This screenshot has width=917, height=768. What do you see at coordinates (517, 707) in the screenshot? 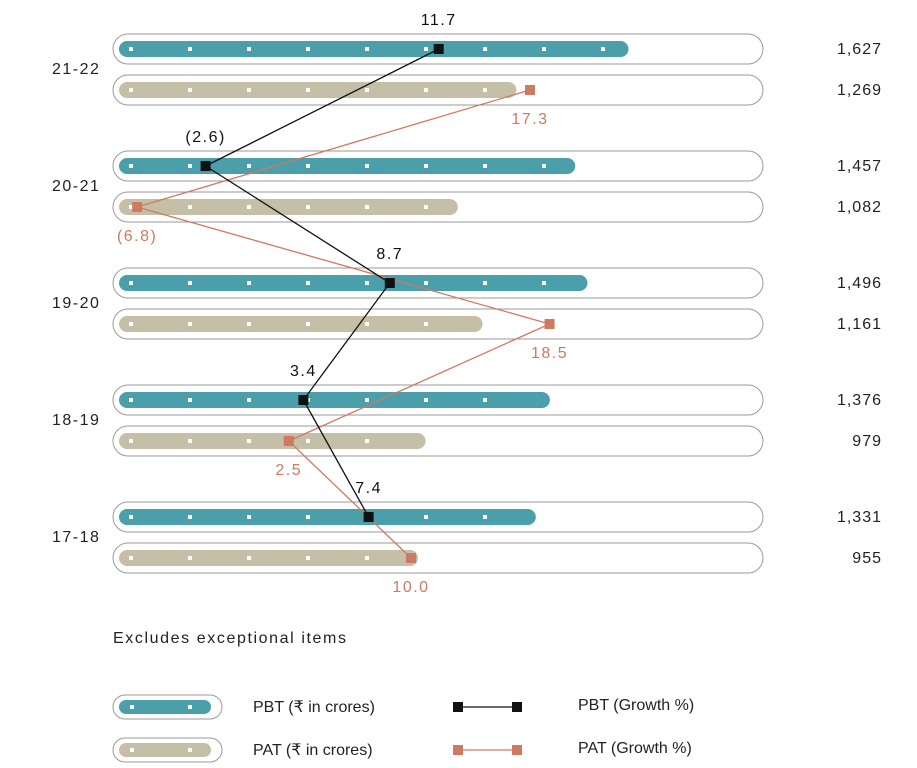
I see `legend-line-pbt-marker` at bounding box center [517, 707].